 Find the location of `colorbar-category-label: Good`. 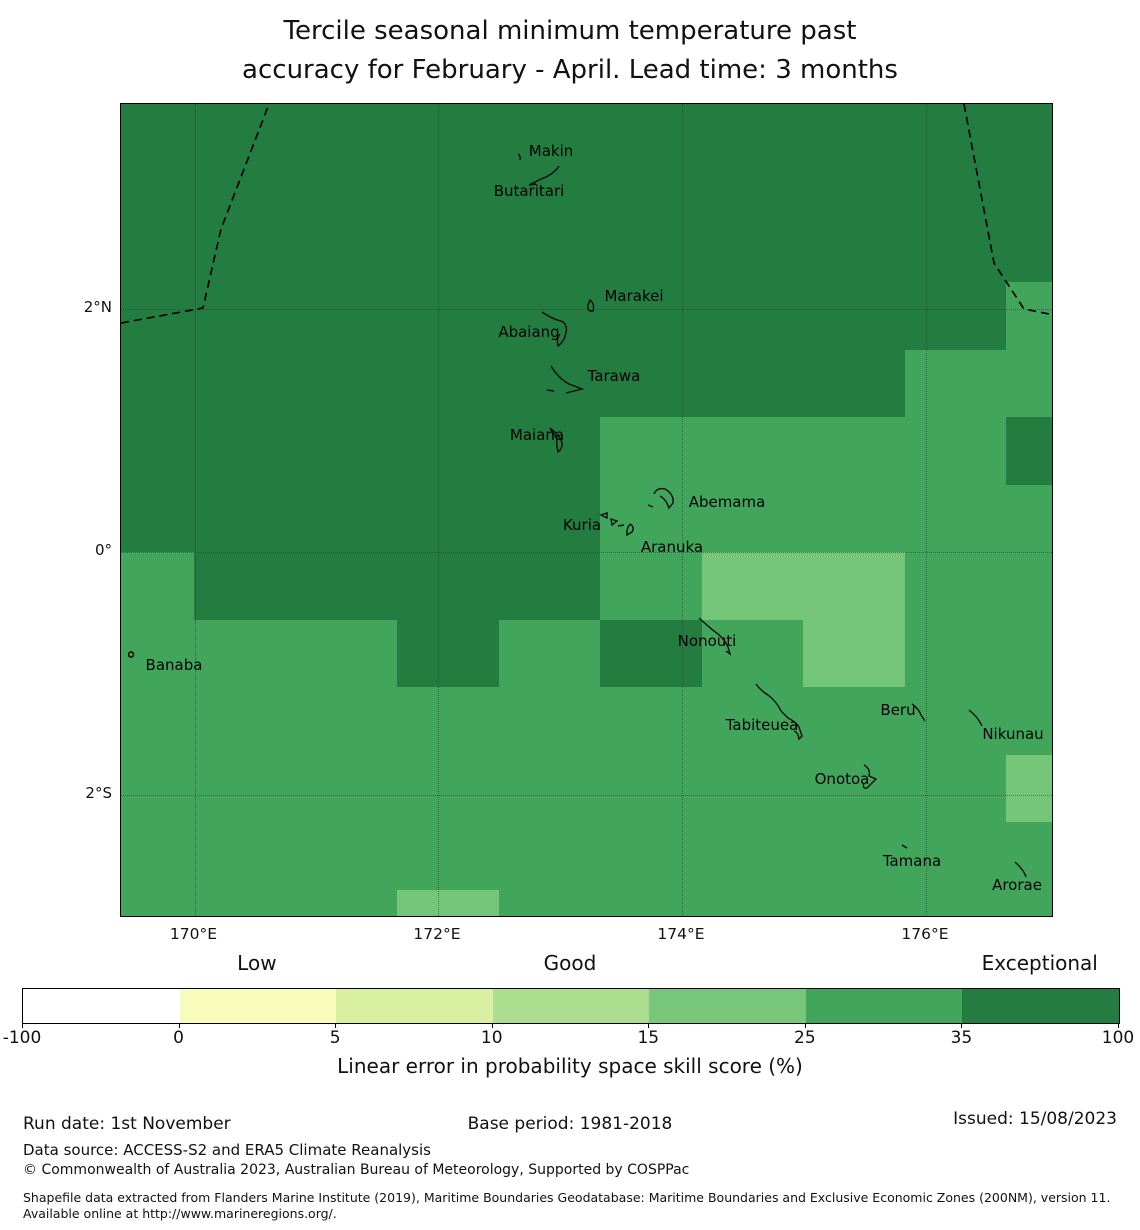

colorbar-category-label: Good is located at coordinates (570, 963).